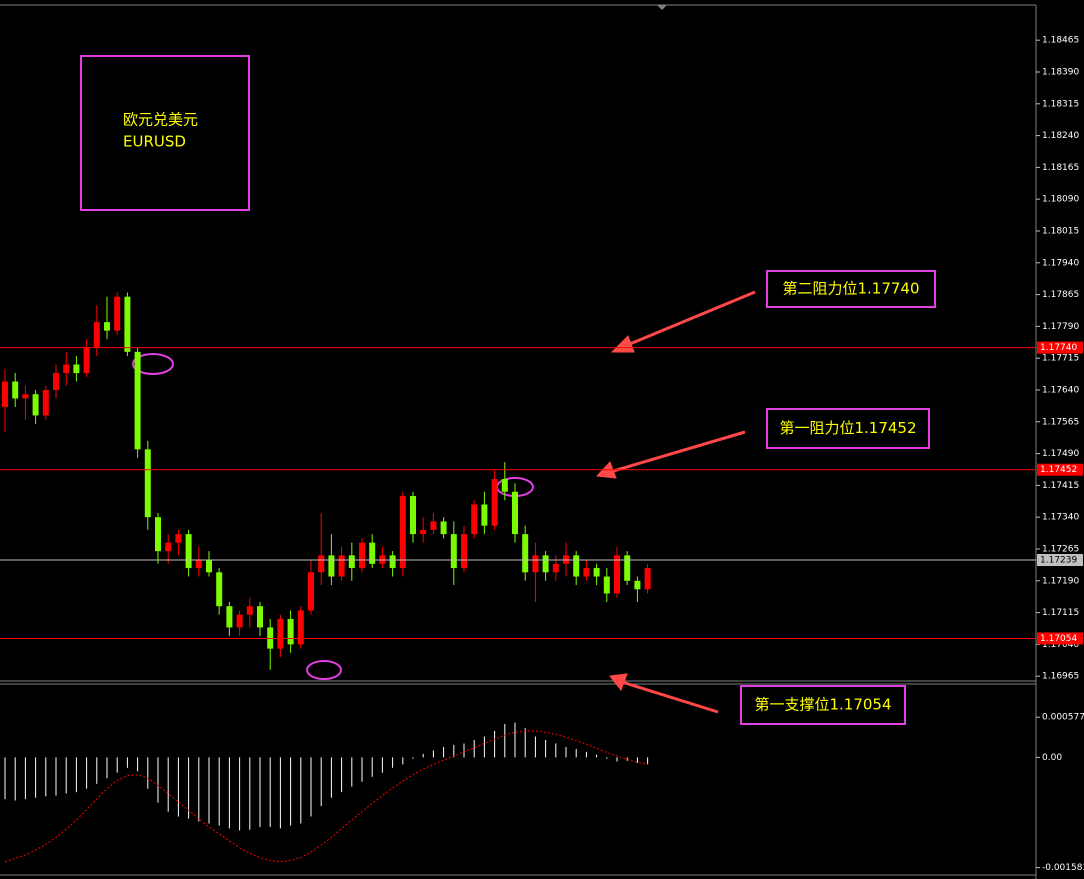 The image size is (1084, 879). What do you see at coordinates (1060, 486) in the screenshot?
I see `y-tick-label: 1.17415` at bounding box center [1060, 486].